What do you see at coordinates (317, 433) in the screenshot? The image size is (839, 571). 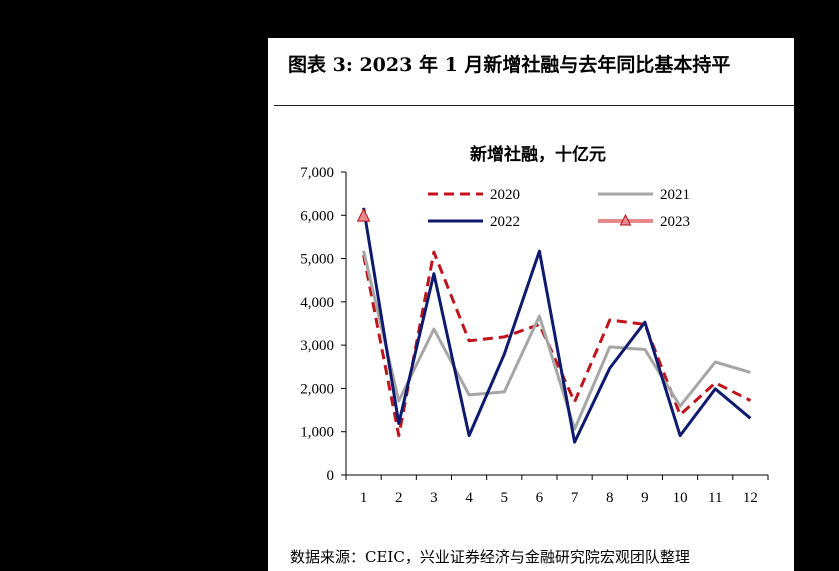 I see `y-tick-label: 1,000` at bounding box center [317, 433].